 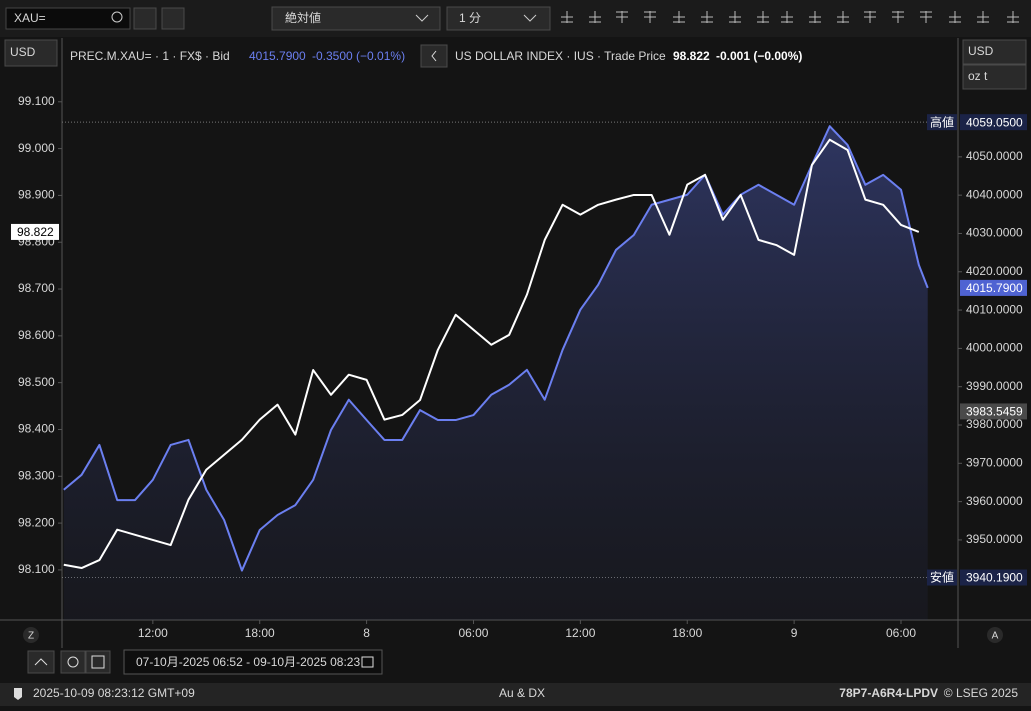 What do you see at coordinates (691, 56) in the screenshot?
I see `series-last: 98.822` at bounding box center [691, 56].